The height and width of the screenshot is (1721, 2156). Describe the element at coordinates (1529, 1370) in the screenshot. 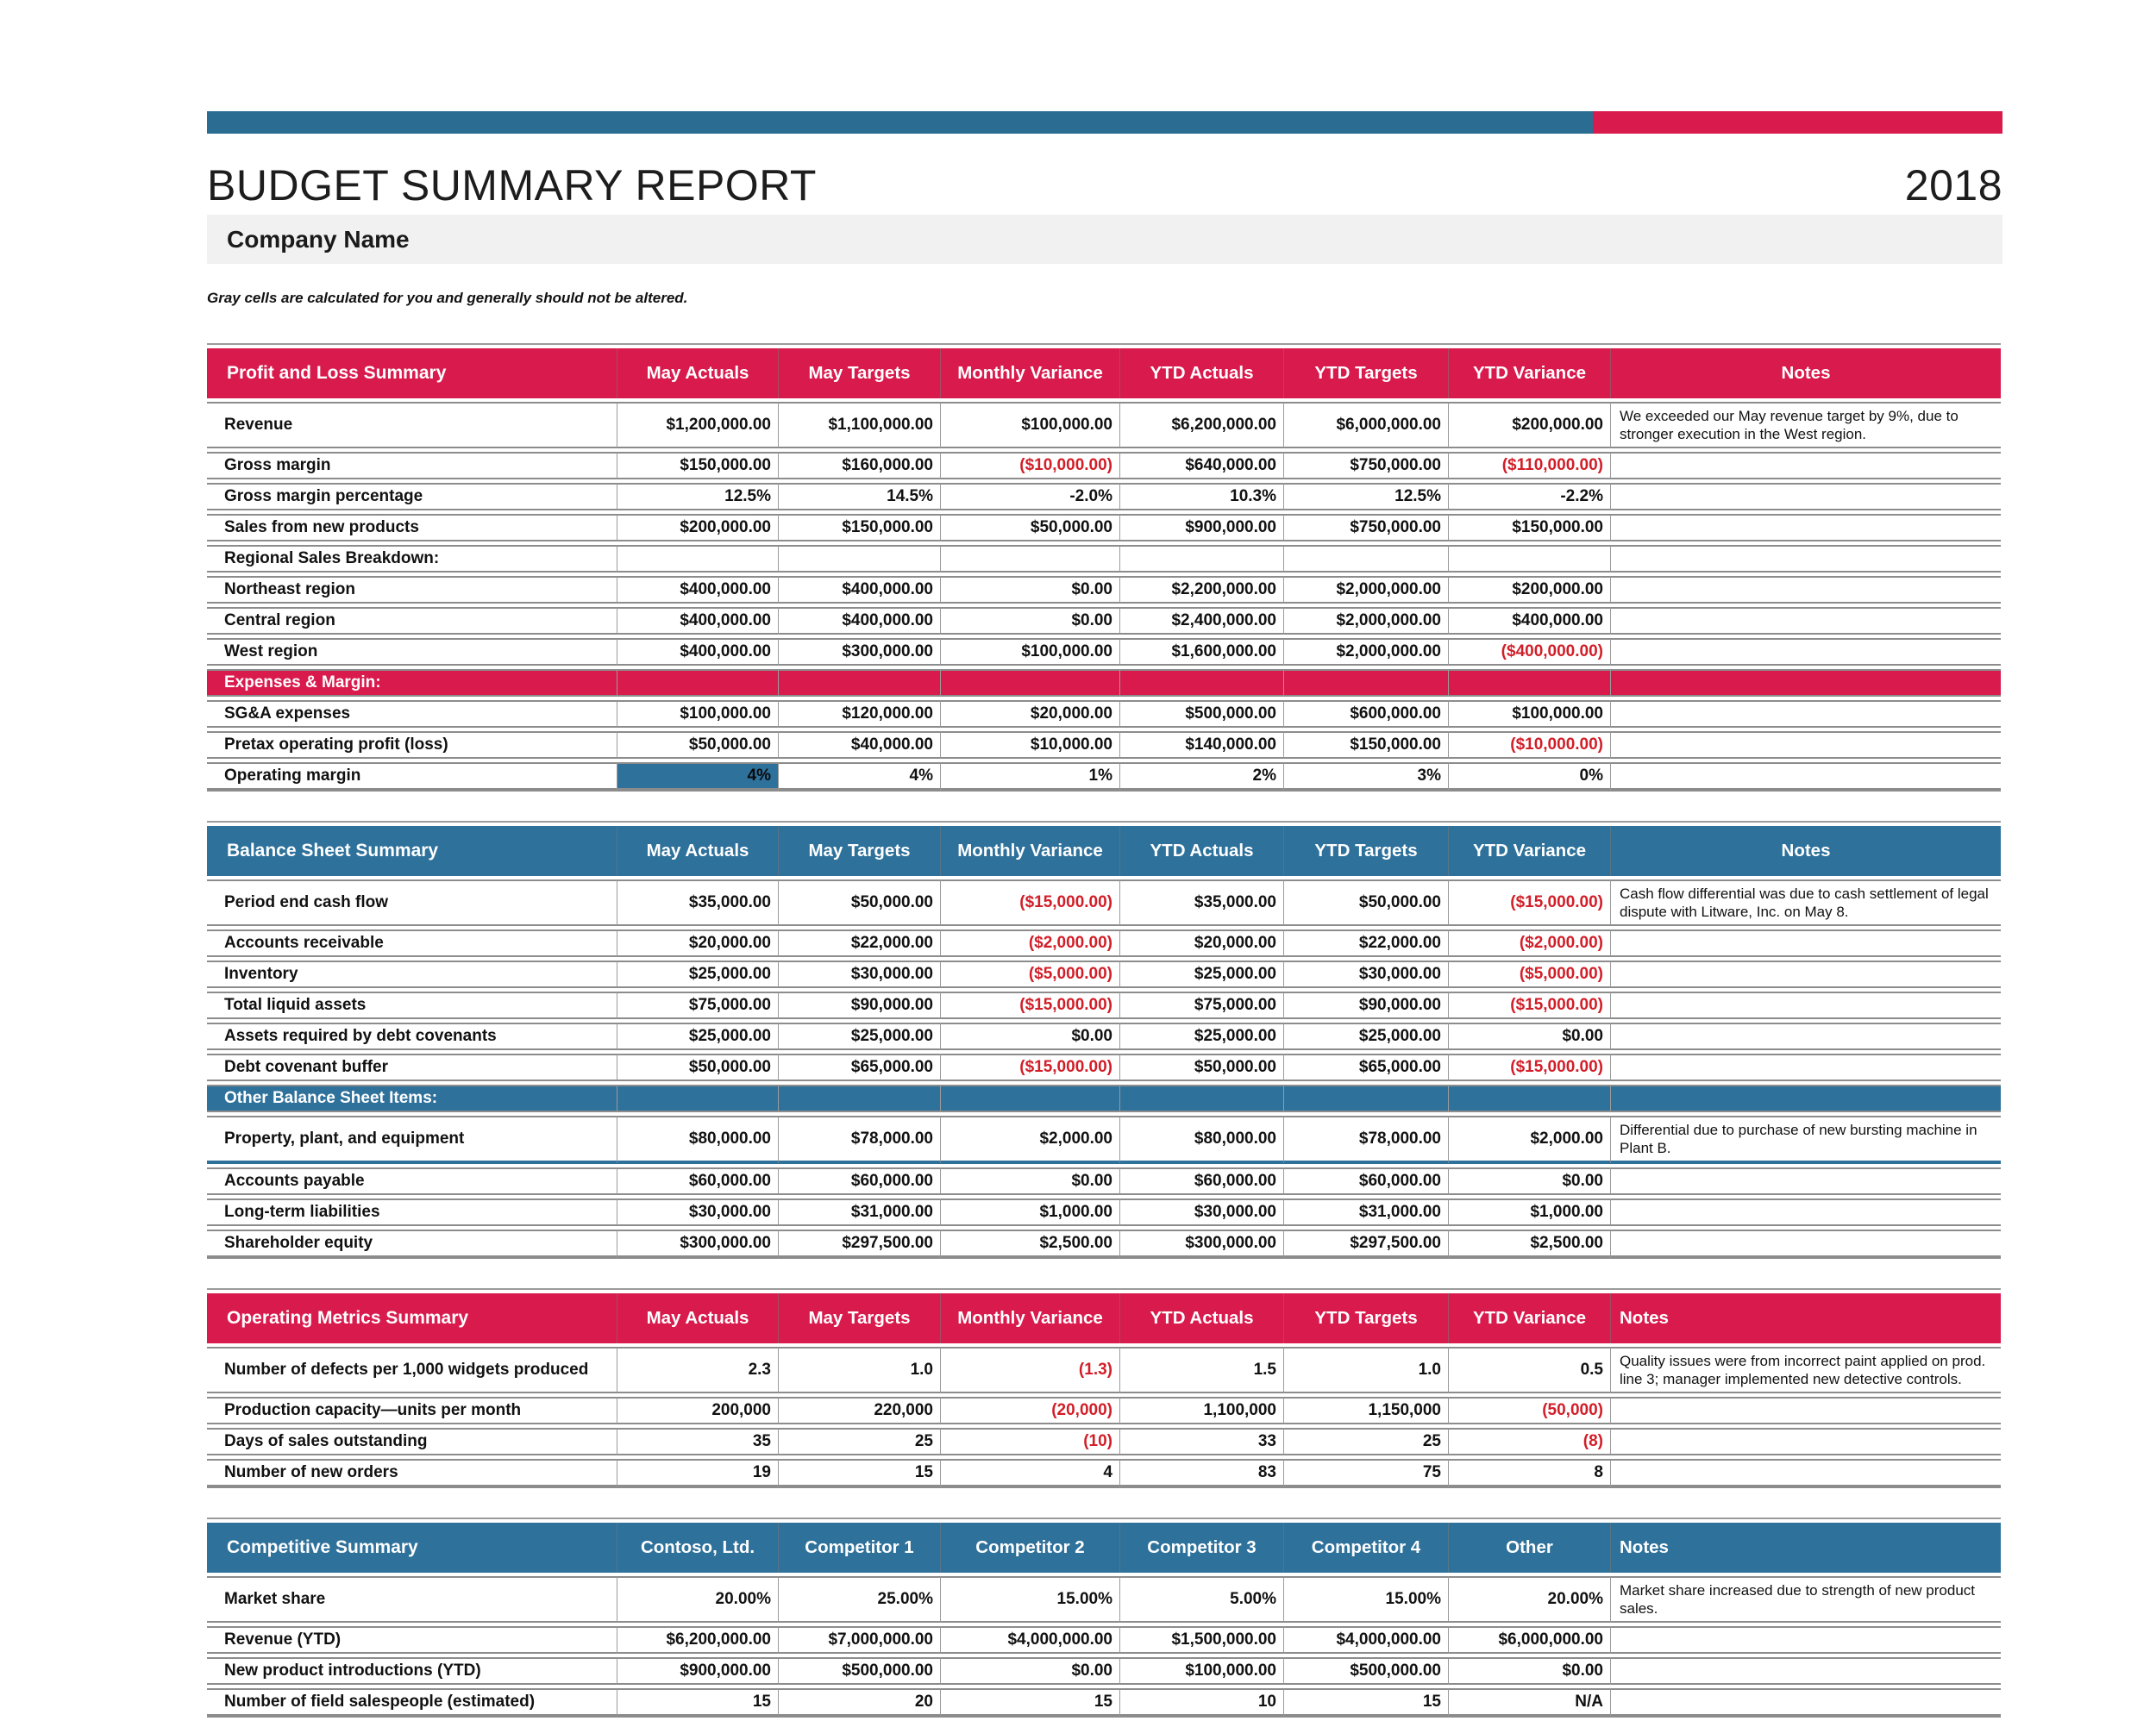

I see `value-cell: 0.5` at that location.